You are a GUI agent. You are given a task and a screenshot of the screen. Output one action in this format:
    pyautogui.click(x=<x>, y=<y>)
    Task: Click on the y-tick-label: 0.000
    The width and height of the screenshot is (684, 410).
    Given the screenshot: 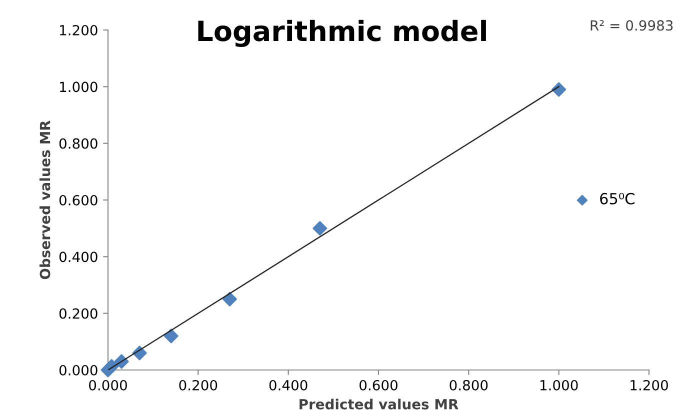 What is the action you would take?
    pyautogui.click(x=78, y=370)
    